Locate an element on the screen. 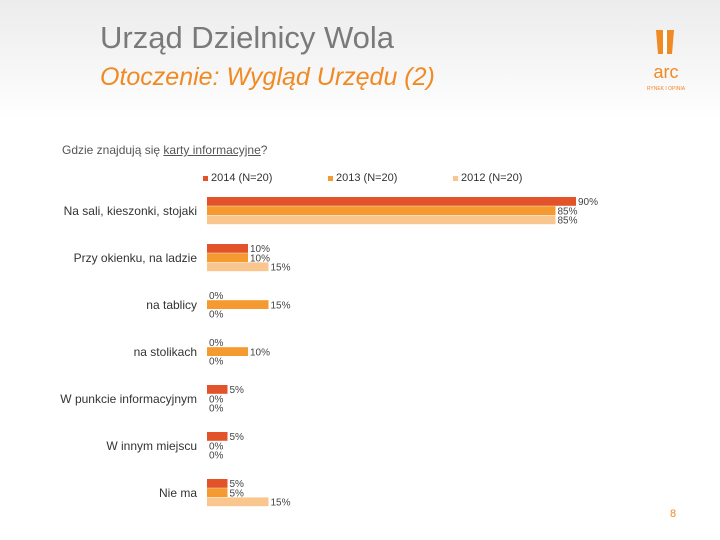  logo-wordmark: arc is located at coordinates (665, 72).